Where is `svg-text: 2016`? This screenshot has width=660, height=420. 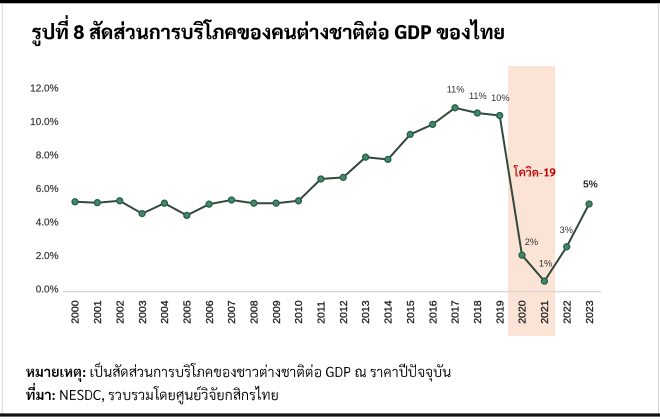
svg-text: 2016 is located at coordinates (433, 312).